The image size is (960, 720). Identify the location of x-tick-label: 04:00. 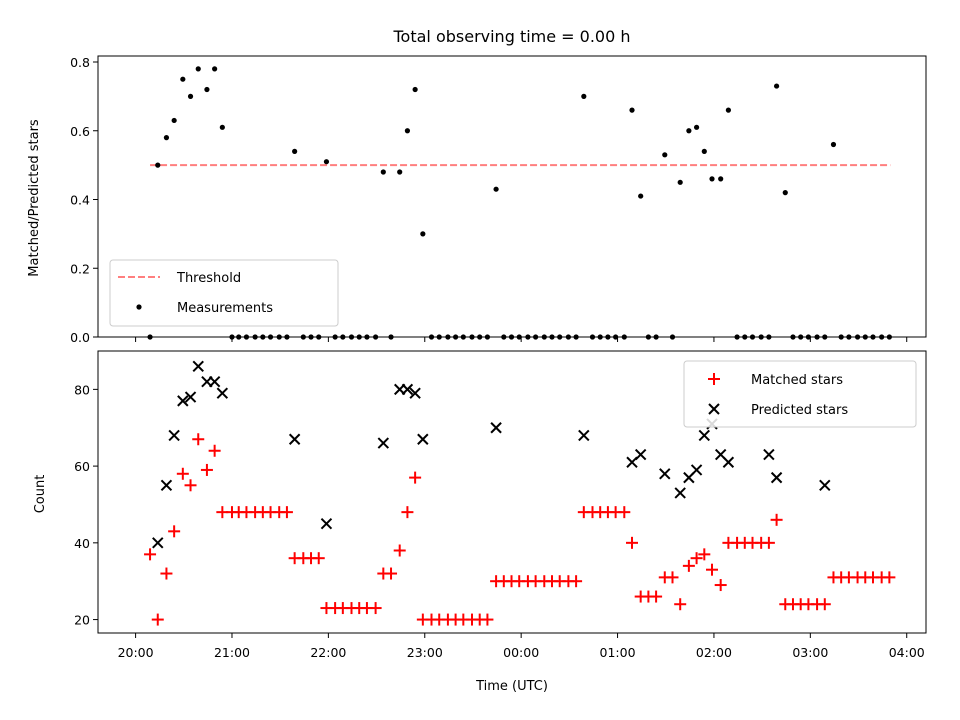
(907, 652).